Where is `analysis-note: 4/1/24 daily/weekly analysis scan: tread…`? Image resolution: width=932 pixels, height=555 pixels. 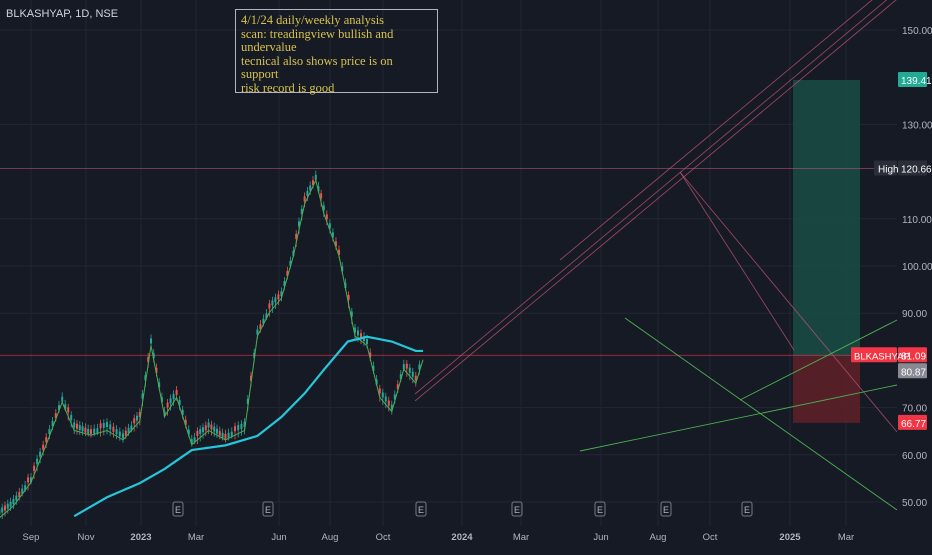 analysis-note: 4/1/24 daily/weekly analysis scan: tread… is located at coordinates (336, 51).